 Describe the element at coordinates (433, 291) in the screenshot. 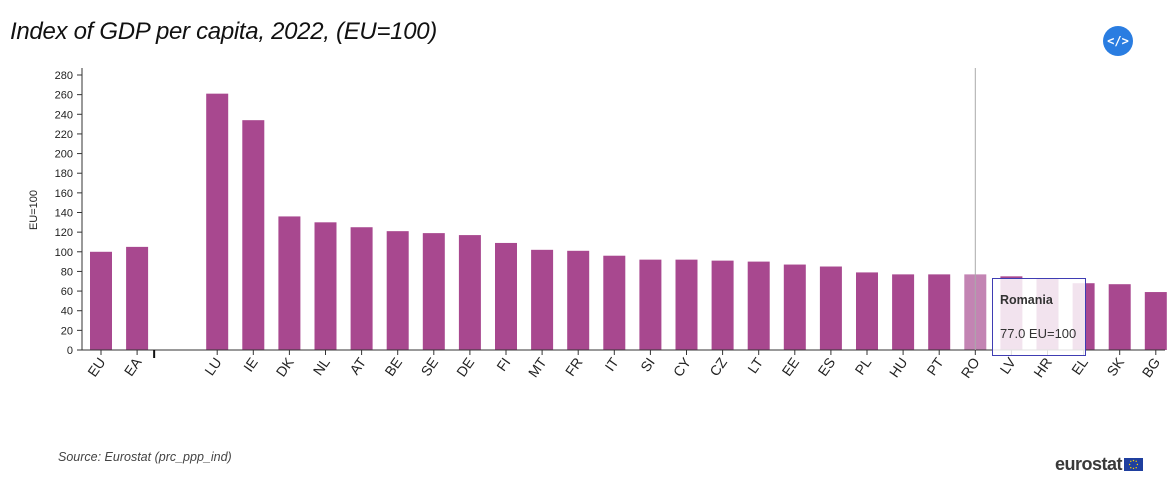

I see `bar-se` at that location.